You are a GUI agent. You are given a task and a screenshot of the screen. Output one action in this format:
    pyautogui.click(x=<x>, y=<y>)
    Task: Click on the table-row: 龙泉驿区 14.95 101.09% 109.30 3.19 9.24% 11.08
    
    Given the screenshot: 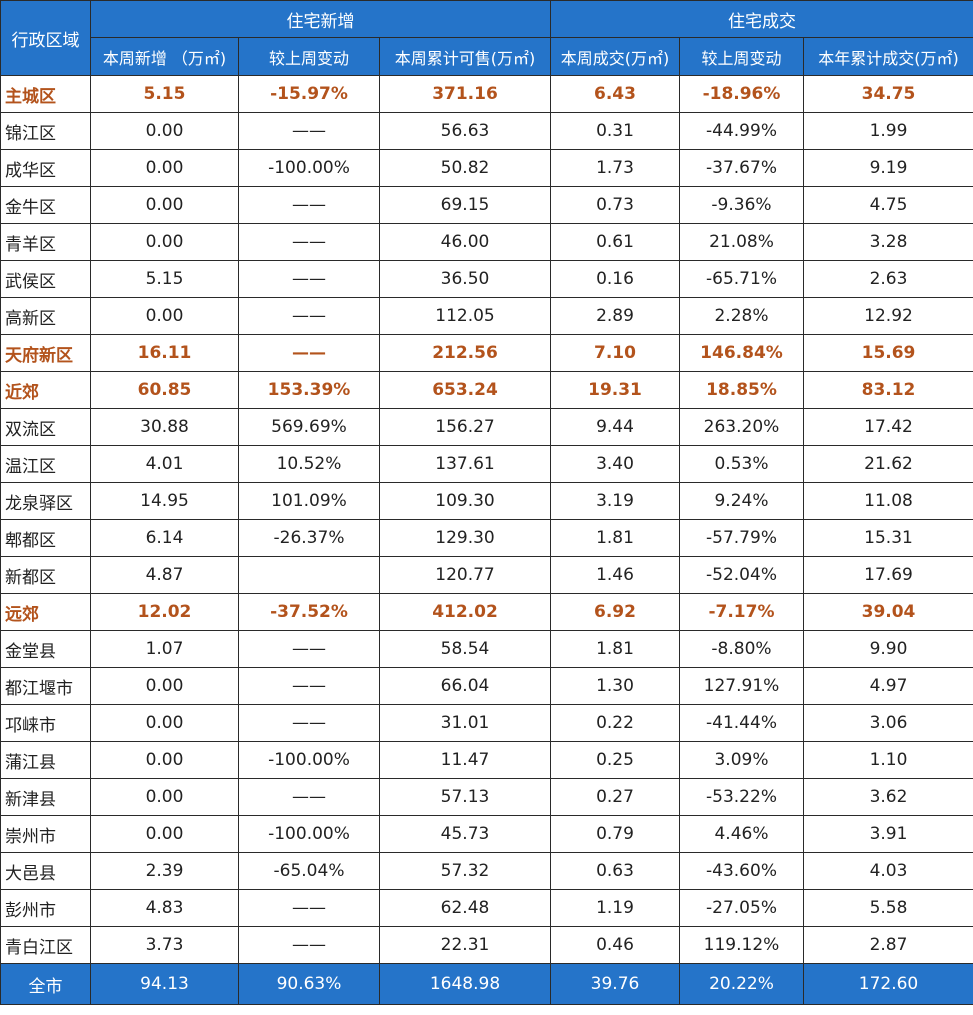 What is the action you would take?
    pyautogui.click(x=486, y=501)
    